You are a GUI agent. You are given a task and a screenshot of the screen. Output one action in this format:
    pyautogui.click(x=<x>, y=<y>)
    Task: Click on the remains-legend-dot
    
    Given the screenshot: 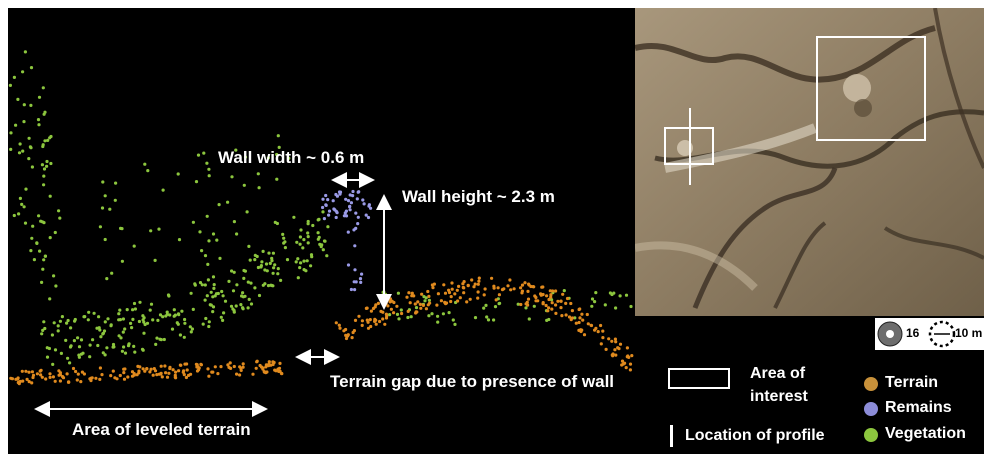 What is the action you would take?
    pyautogui.click(x=871, y=409)
    